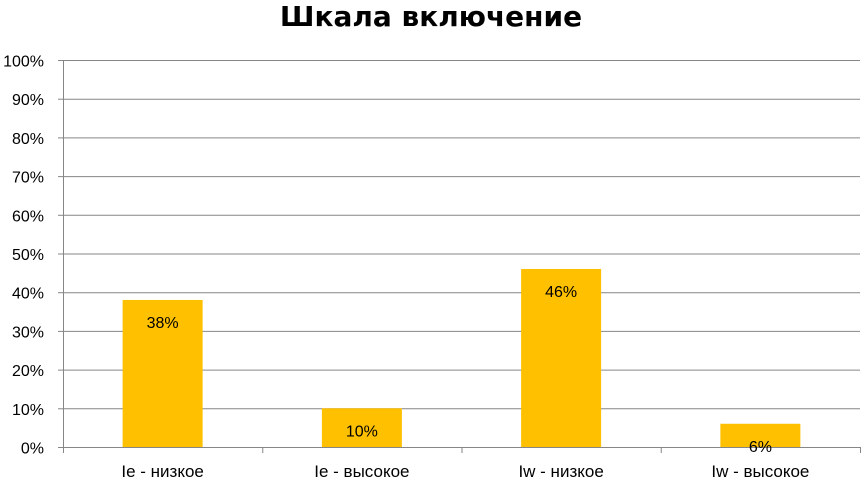  What do you see at coordinates (760, 471) in the screenshot?
I see `x-category-label: Iw - высокое` at bounding box center [760, 471].